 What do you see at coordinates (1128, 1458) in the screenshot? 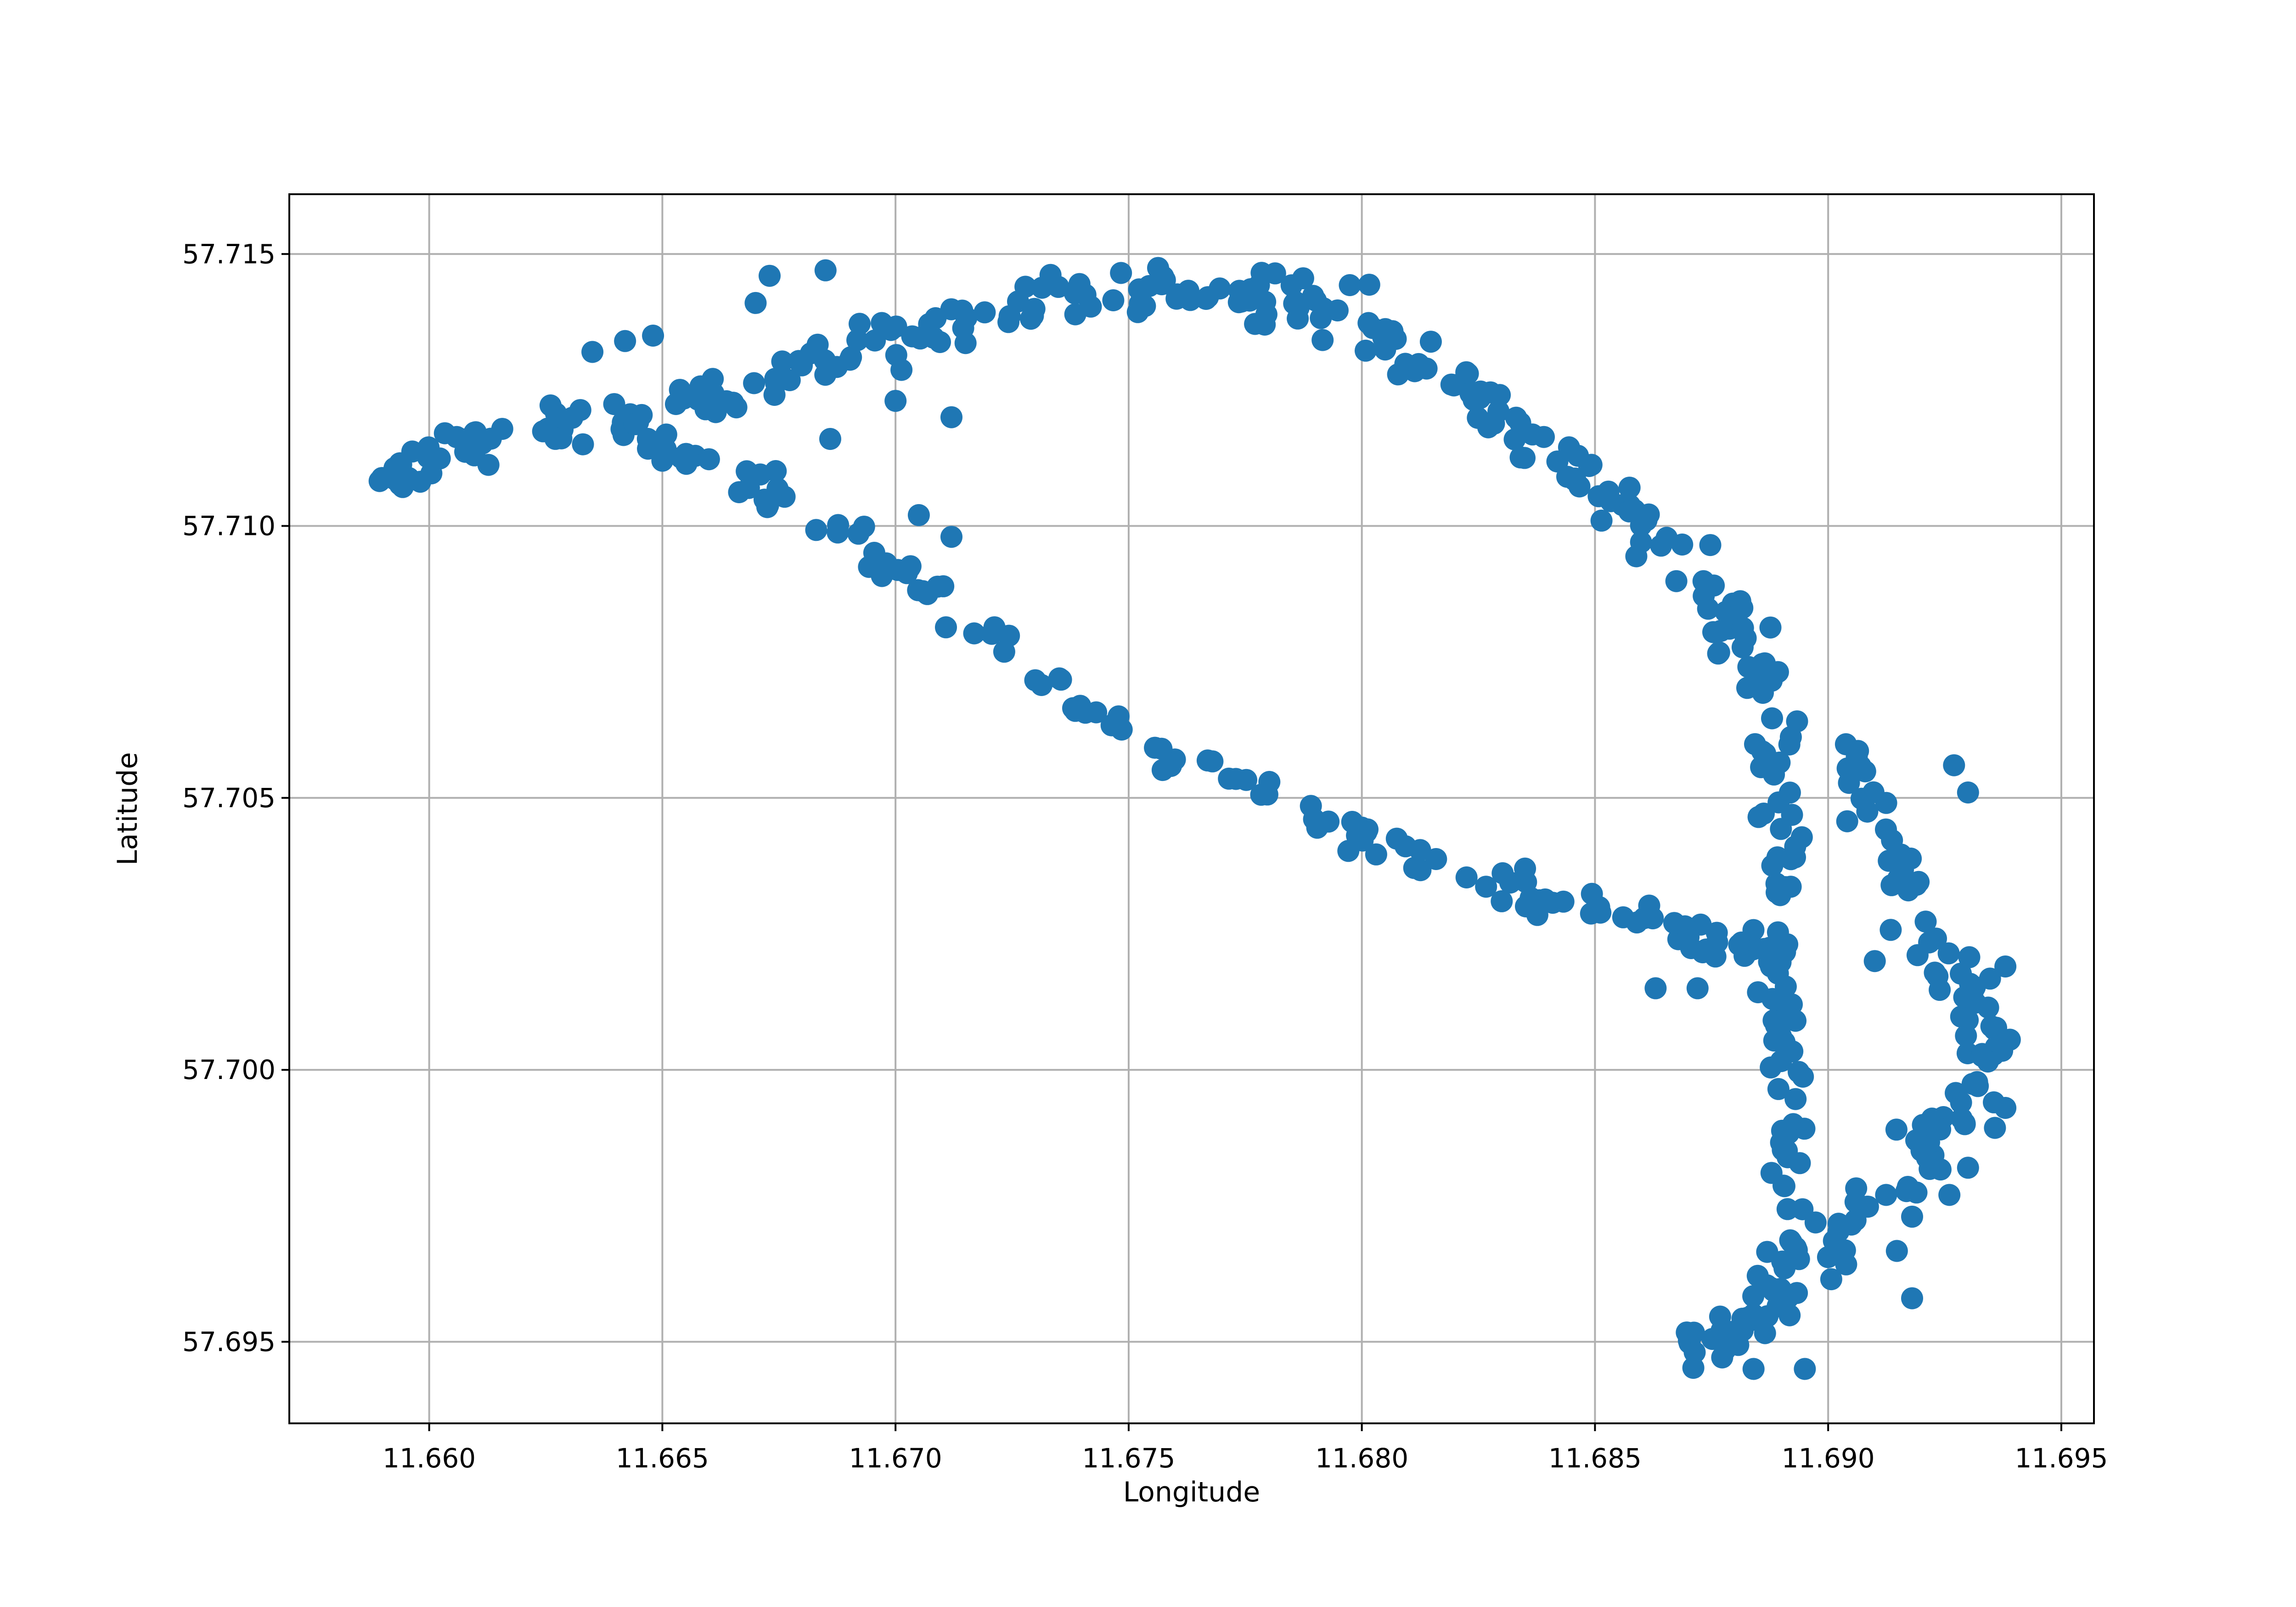
I see `x-tick-label: 11.675` at bounding box center [1128, 1458].